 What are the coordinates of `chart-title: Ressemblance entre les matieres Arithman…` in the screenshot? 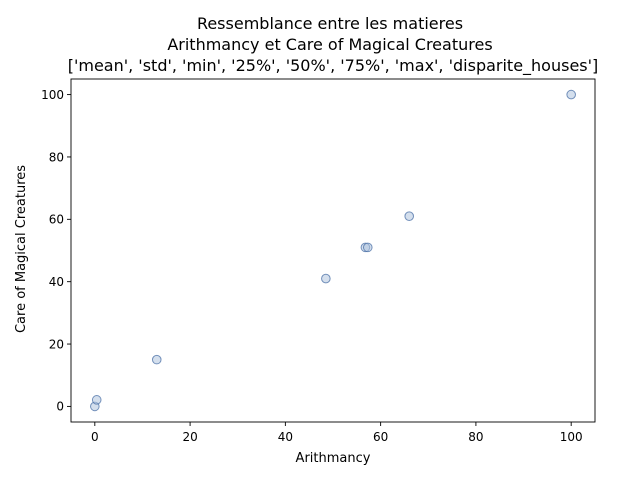 It's located at (333, 45).